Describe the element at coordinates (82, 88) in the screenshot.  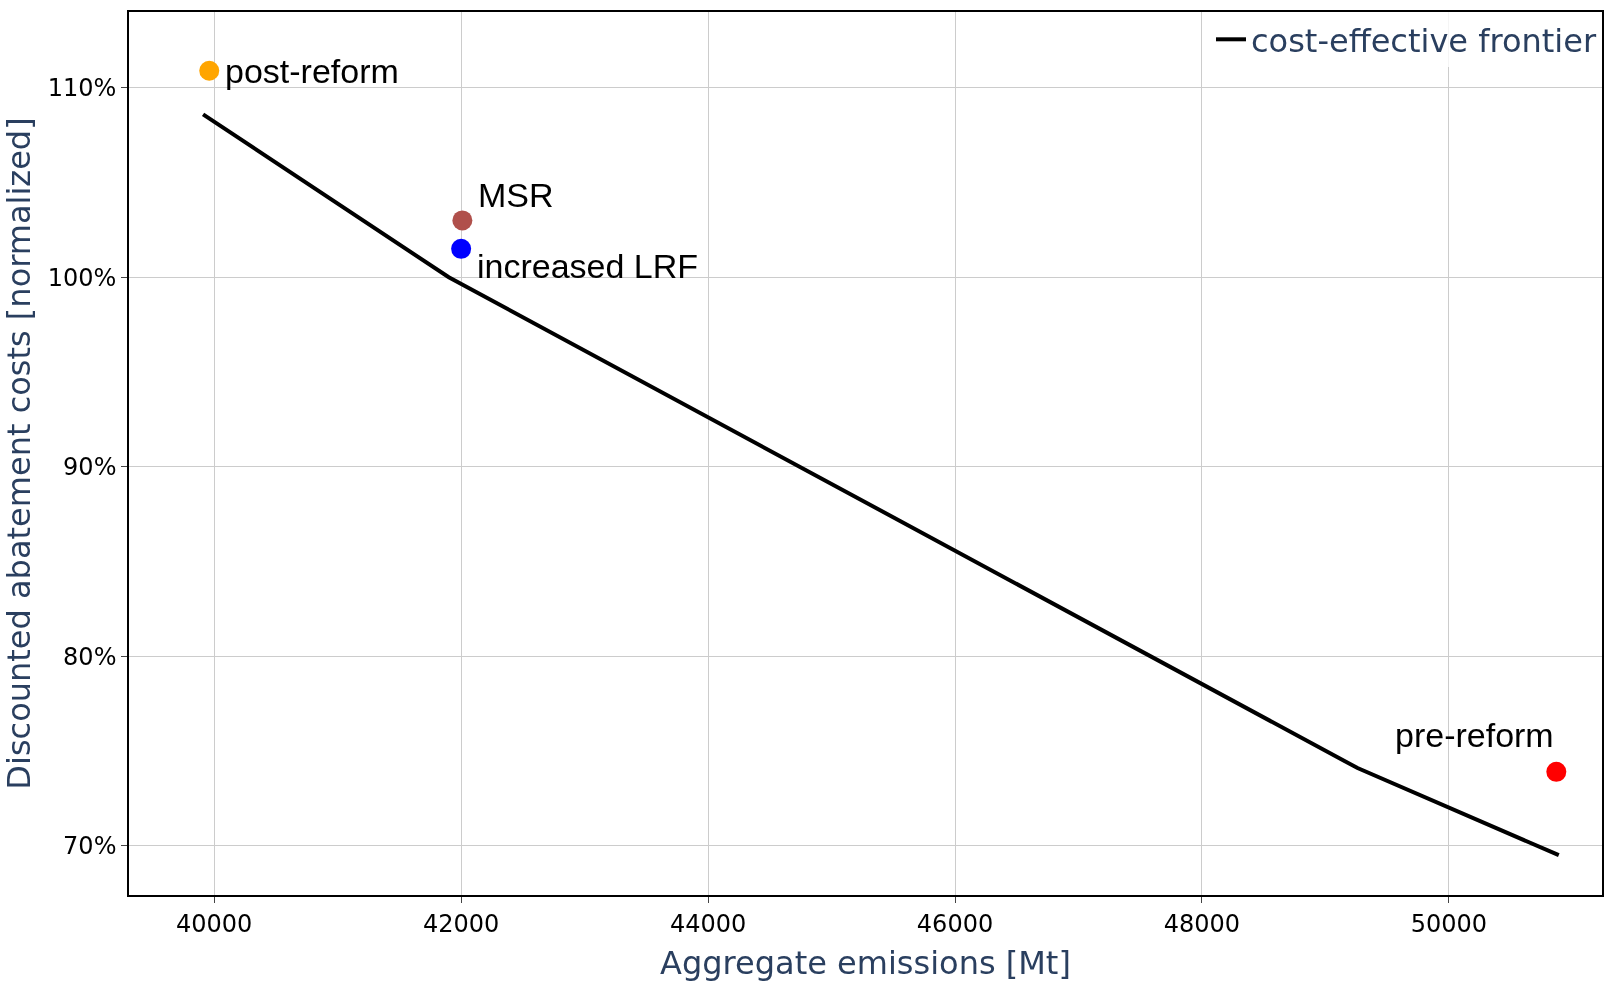
I see `y-tick-label: 110%` at that location.